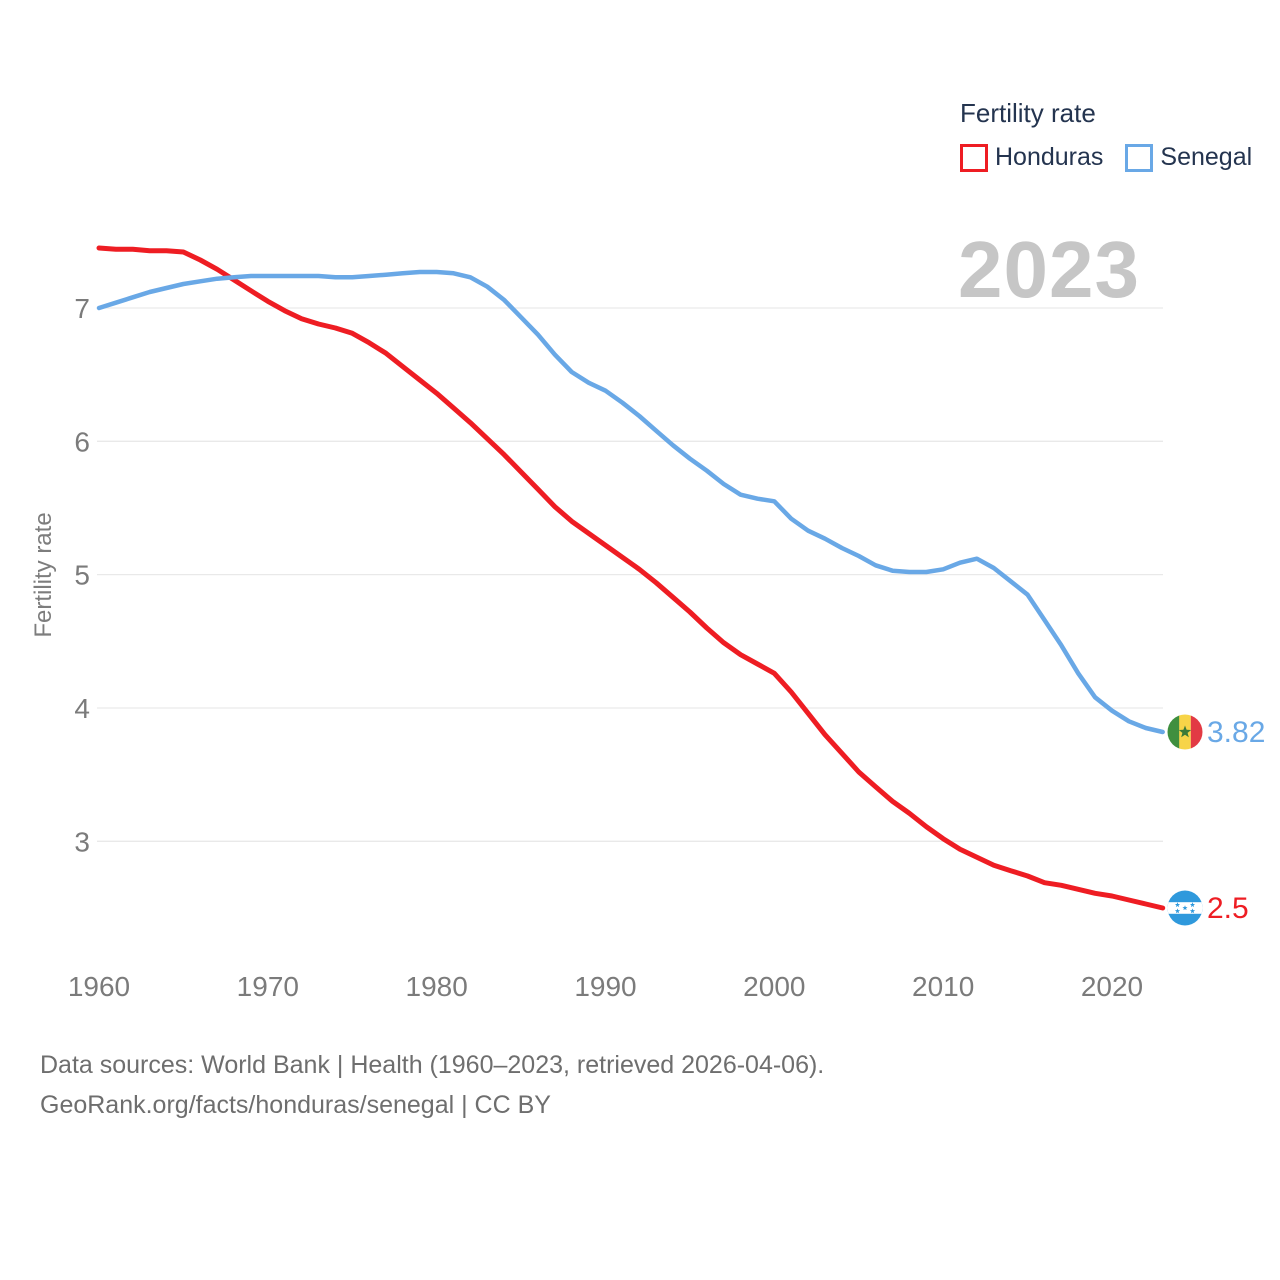  I want to click on x-tick-1990: 1990, so click(605, 986).